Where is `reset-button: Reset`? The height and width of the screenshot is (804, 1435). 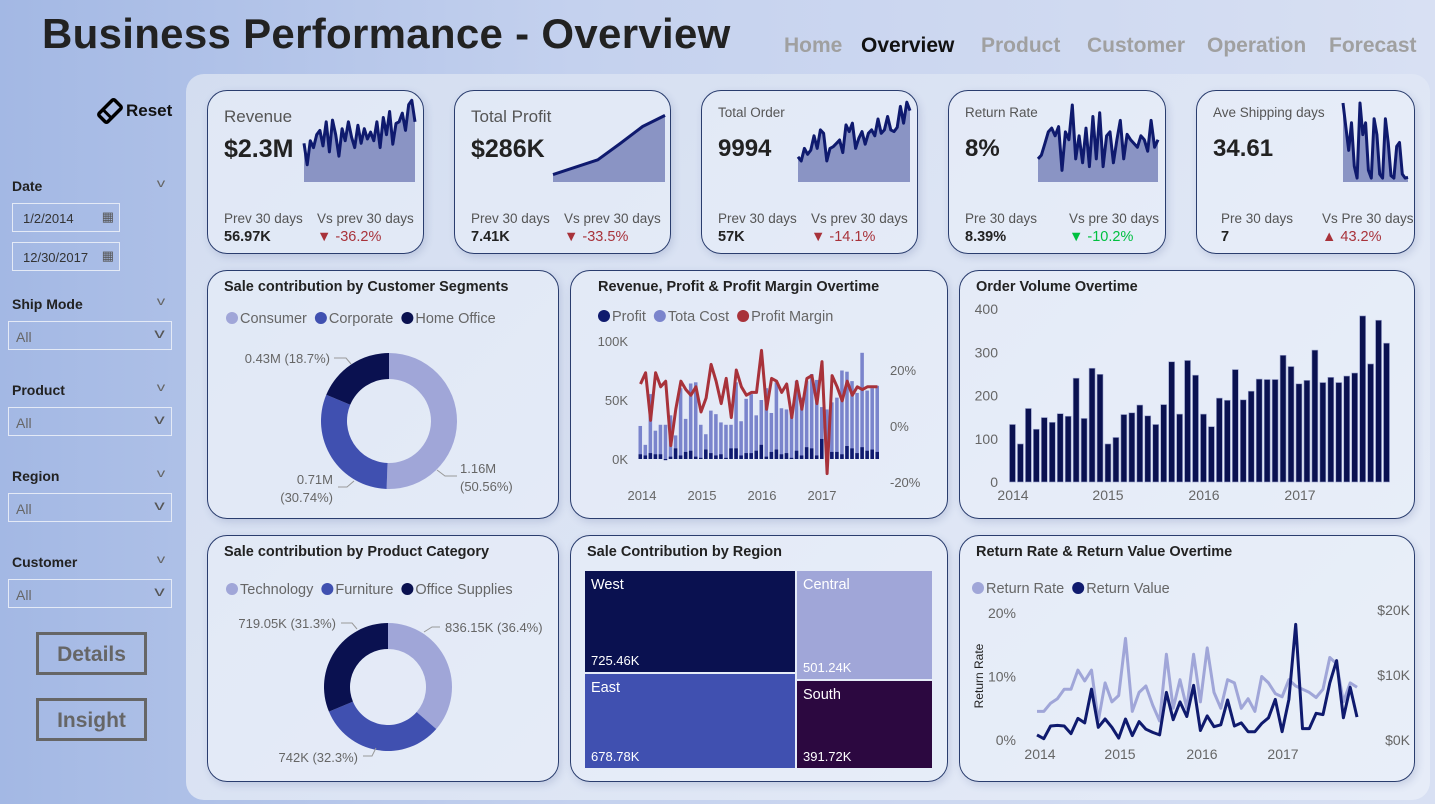
reset-button: Reset is located at coordinates (133, 111).